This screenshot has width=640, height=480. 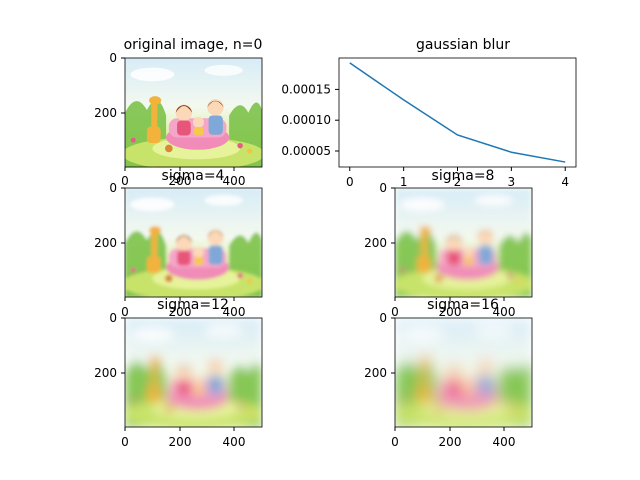 I want to click on panel-title: sigma=16, so click(x=463, y=305).